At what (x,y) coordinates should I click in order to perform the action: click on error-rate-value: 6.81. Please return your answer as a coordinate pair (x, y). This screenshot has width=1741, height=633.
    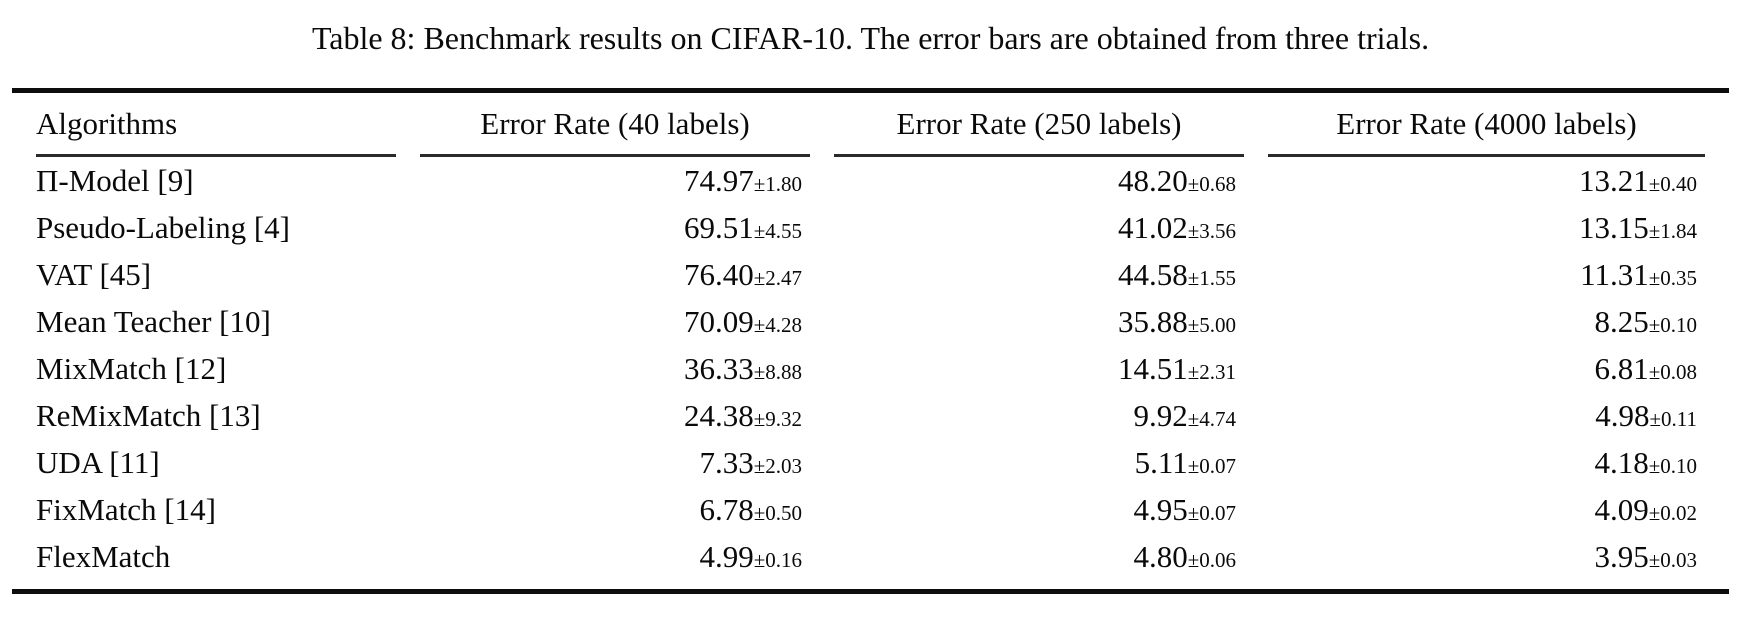
    Looking at the image, I should click on (1621, 368).